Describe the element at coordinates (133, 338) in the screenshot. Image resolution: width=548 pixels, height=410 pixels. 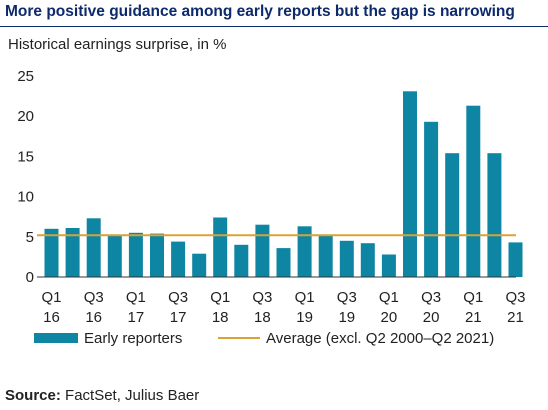
I see `legend-label-early-reporters: Early reporters` at that location.